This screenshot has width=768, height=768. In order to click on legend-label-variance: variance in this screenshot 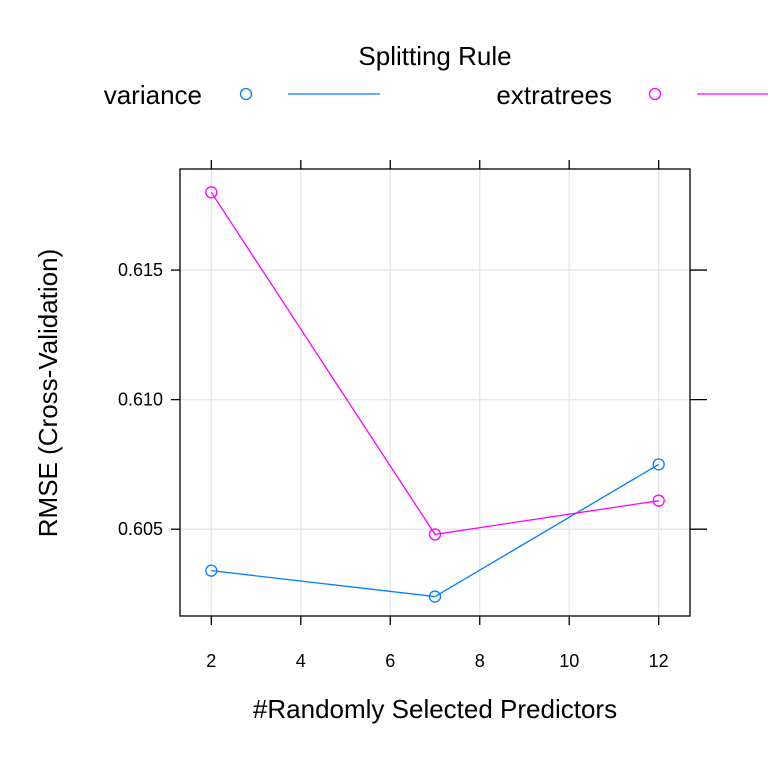, I will do `click(153, 95)`.